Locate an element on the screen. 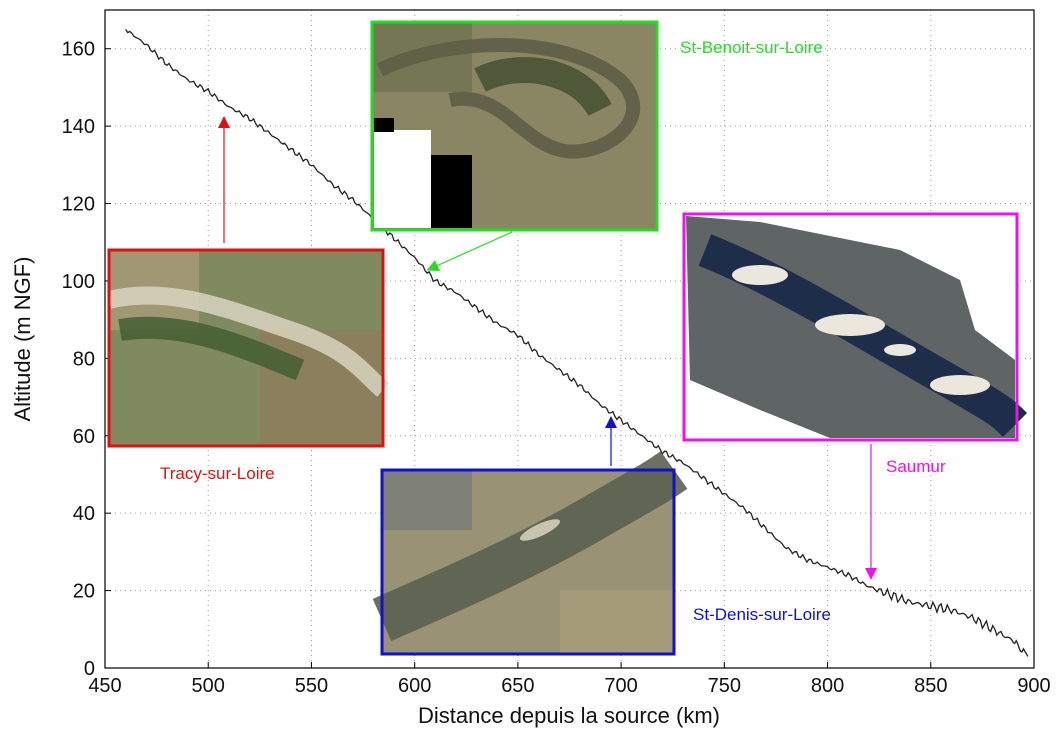 This screenshot has width=1063, height=731. y-tick-label: 0 is located at coordinates (89, 669).